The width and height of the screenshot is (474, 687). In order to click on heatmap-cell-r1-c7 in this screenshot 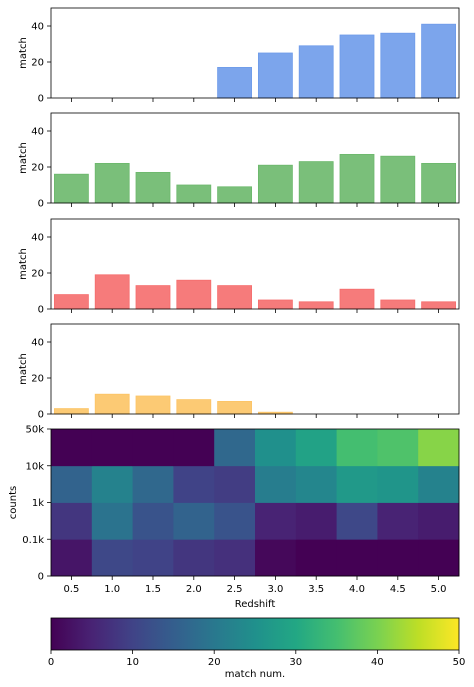, I will do `click(316, 558)`.